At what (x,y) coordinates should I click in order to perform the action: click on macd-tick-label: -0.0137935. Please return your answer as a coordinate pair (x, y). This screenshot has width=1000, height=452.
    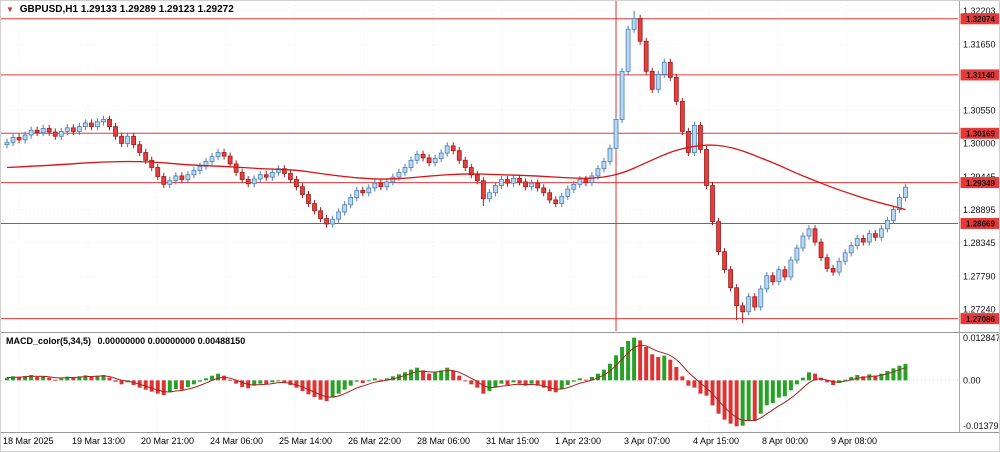
    Looking at the image, I should click on (981, 426).